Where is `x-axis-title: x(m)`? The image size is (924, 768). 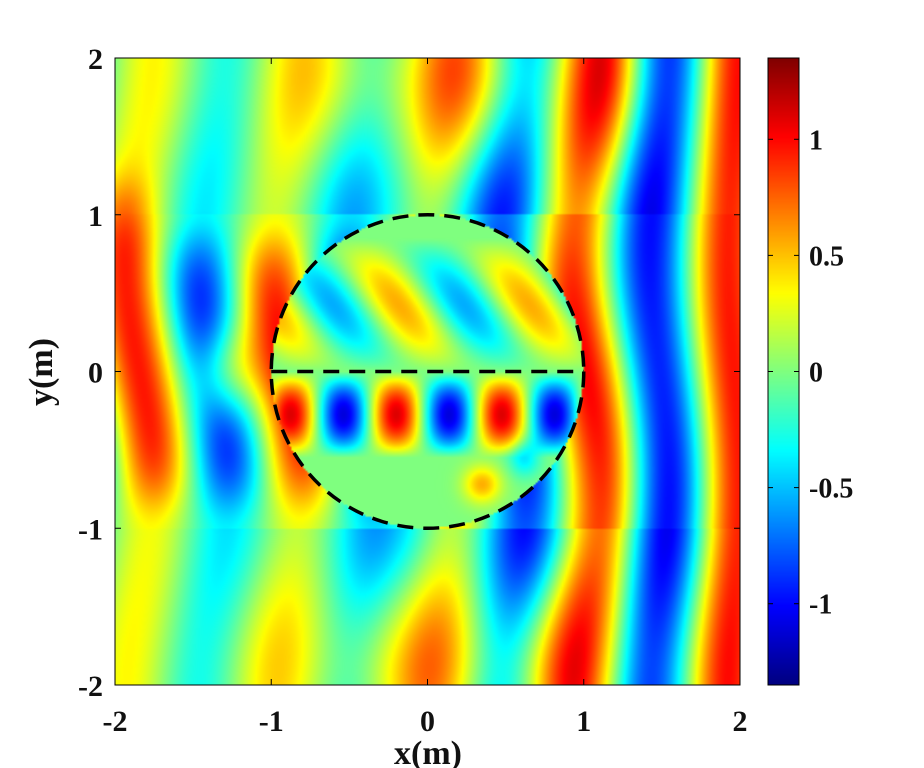
x-axis-title: x(m) is located at coordinates (428, 751).